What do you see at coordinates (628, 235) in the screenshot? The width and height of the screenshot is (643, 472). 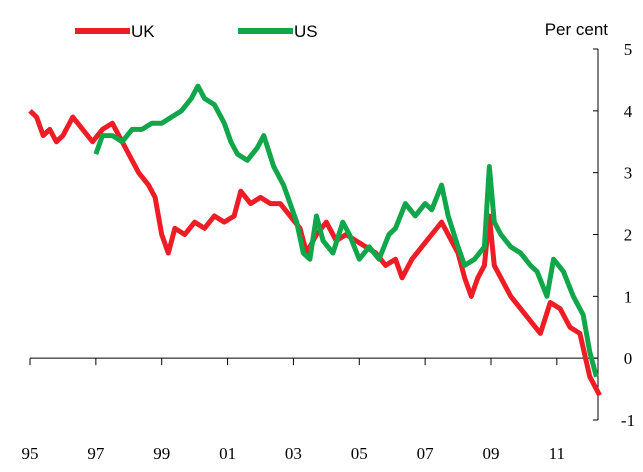 I see `y-tick-label: 2` at bounding box center [628, 235].